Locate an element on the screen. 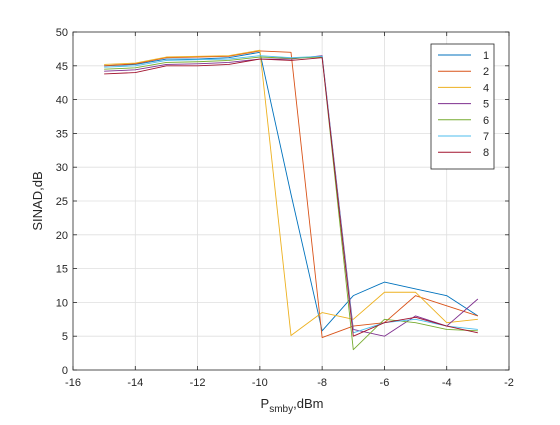 This screenshot has height=425, width=560. legend: 1 2 4 5 6 7 8 is located at coordinates (462, 106).